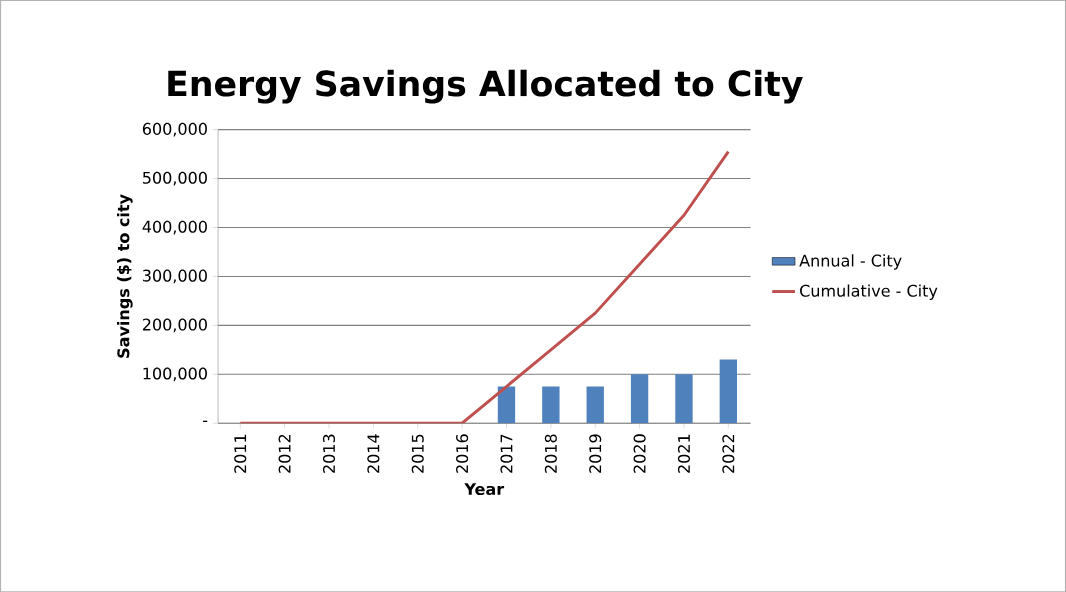  I want to click on y-tick-label: -, so click(205, 421).